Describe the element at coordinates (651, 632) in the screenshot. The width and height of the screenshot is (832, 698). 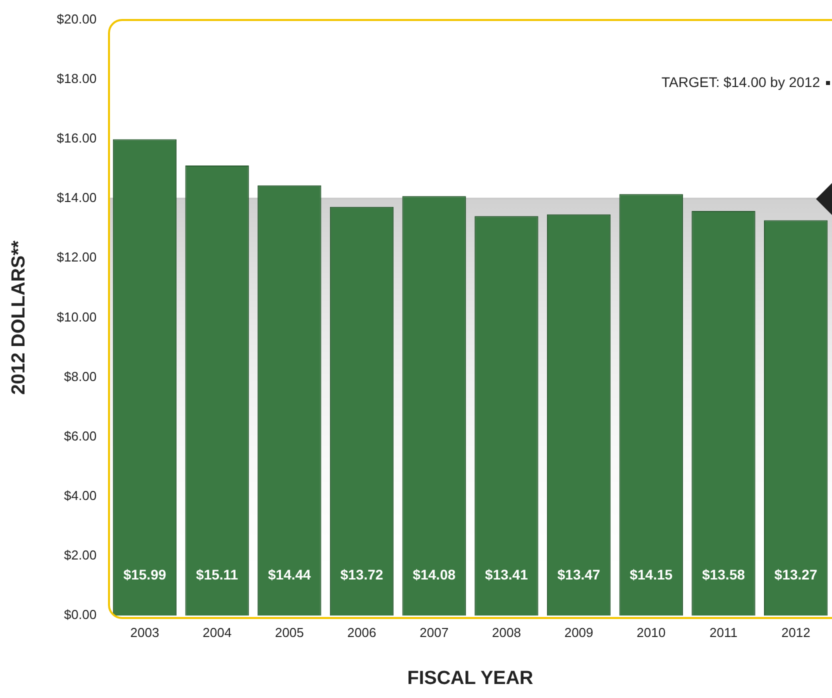
I see `x-tick-label: 2010` at that location.